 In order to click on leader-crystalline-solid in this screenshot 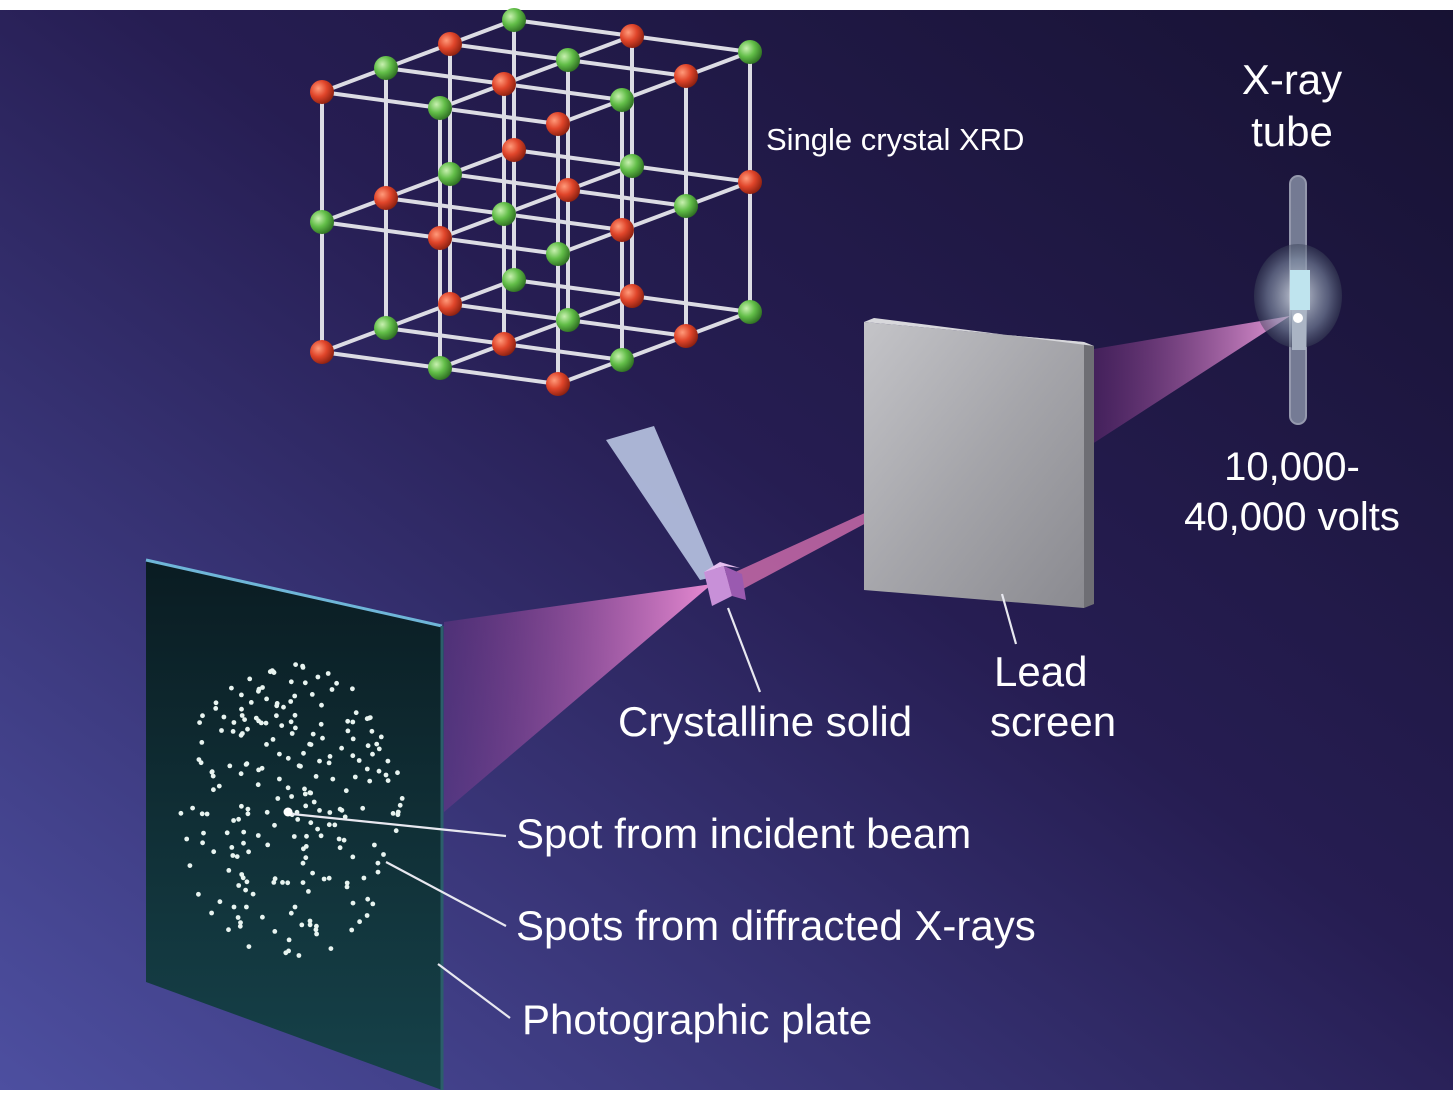, I will do `click(744, 650)`.